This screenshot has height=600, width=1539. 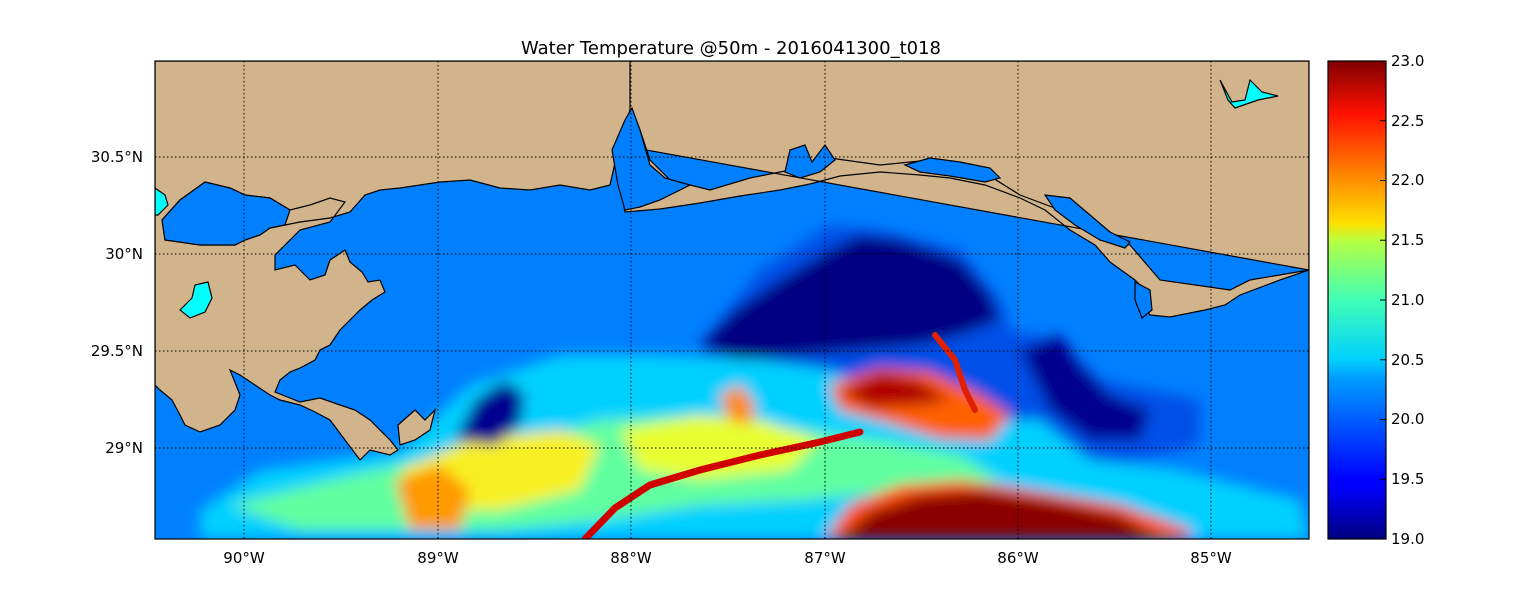 I want to click on colorbar-ticks, so click(x=1383, y=300).